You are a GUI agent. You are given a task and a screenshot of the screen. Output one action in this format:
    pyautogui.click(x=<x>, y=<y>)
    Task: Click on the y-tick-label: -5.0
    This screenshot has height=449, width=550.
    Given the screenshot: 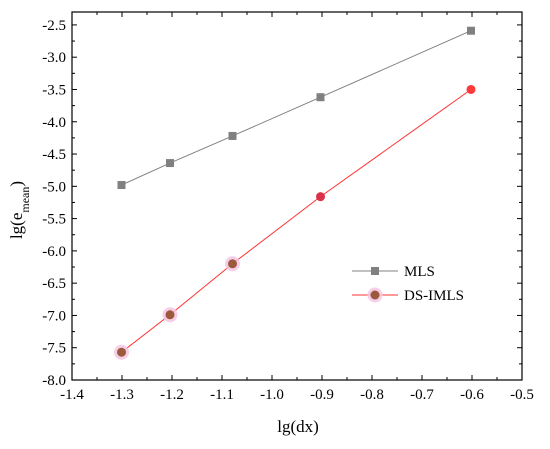 What is the action you would take?
    pyautogui.click(x=54, y=187)
    